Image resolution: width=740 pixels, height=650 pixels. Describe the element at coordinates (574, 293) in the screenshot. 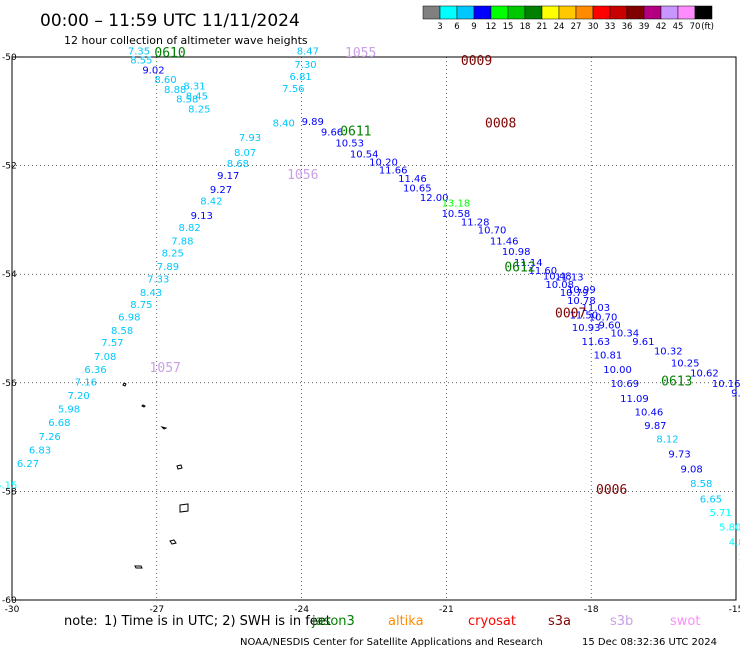

I see `wave-height-value: 10.79` at that location.